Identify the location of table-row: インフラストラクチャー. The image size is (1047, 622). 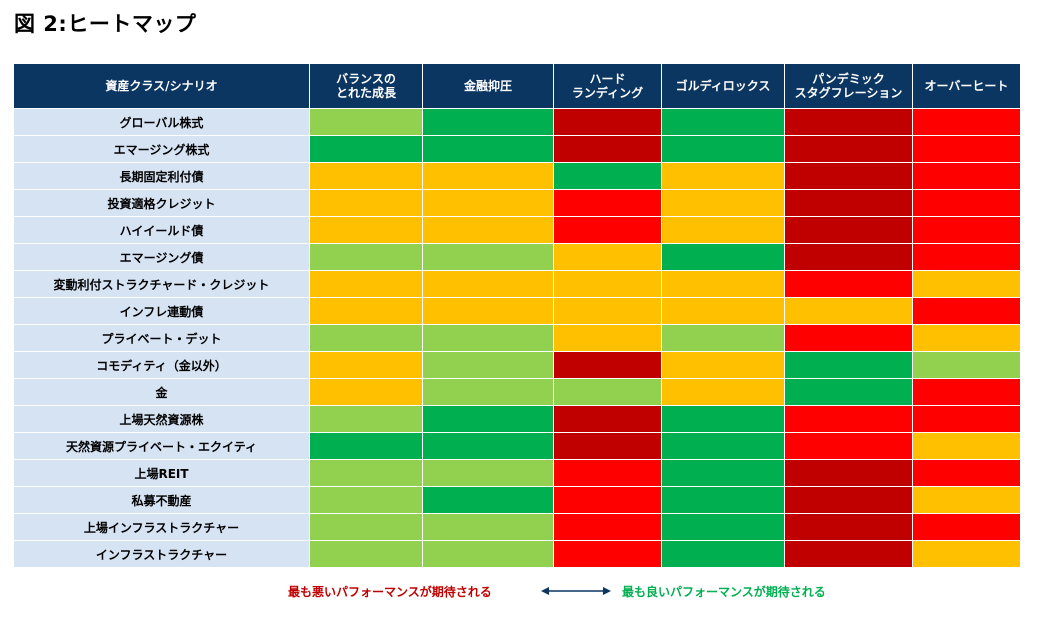
(517, 554).